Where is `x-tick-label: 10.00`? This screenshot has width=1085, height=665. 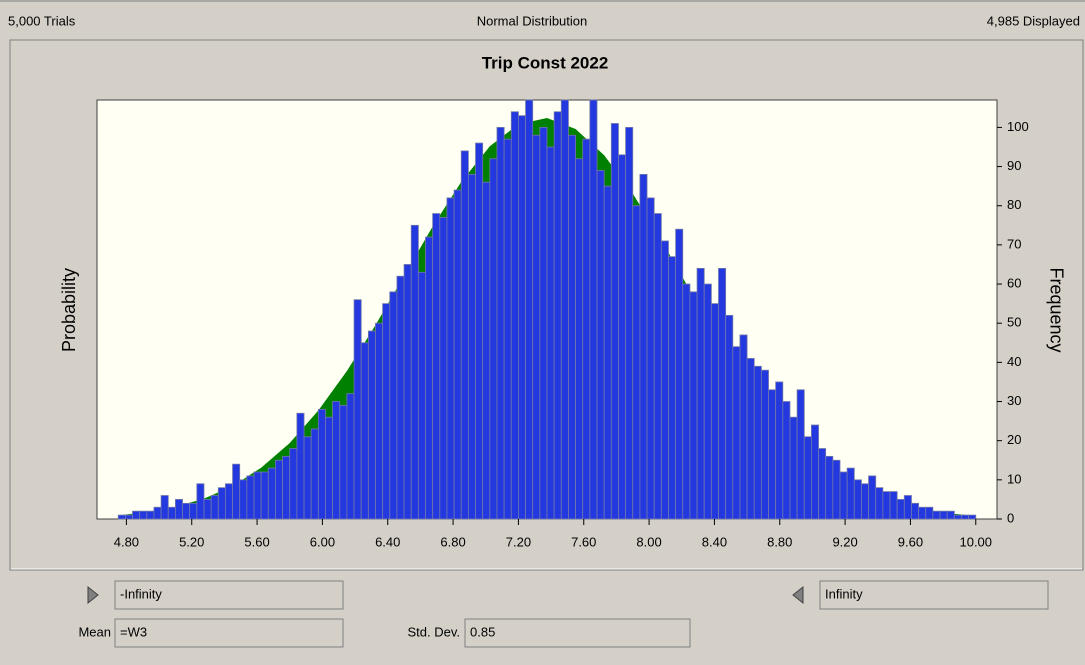 x-tick-label: 10.00 is located at coordinates (975, 541).